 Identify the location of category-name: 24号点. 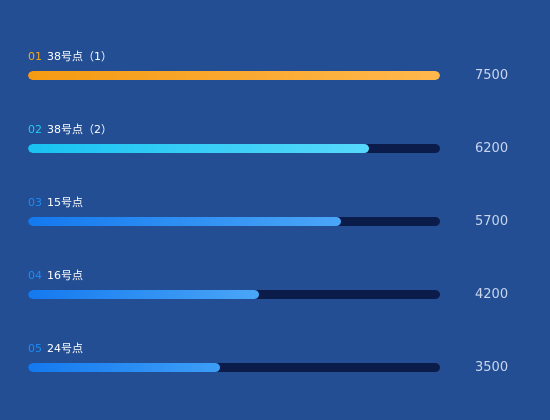
(65, 348).